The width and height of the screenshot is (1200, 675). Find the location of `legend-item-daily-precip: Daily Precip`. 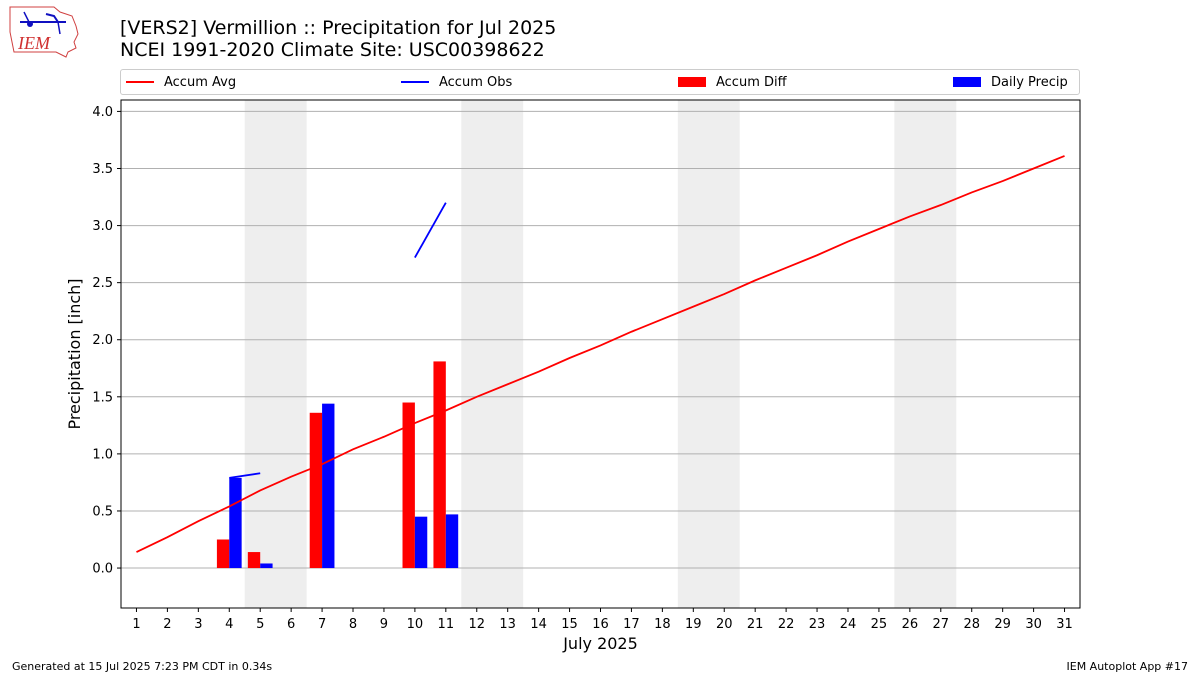

legend-item-daily-precip: Daily Precip is located at coordinates (1010, 82).